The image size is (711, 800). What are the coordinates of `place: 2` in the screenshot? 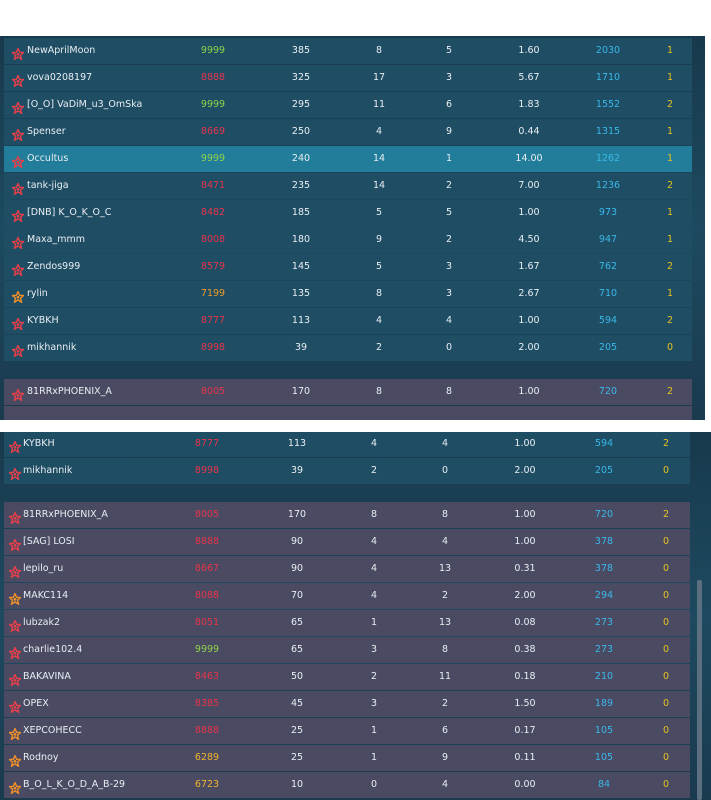 It's located at (670, 104).